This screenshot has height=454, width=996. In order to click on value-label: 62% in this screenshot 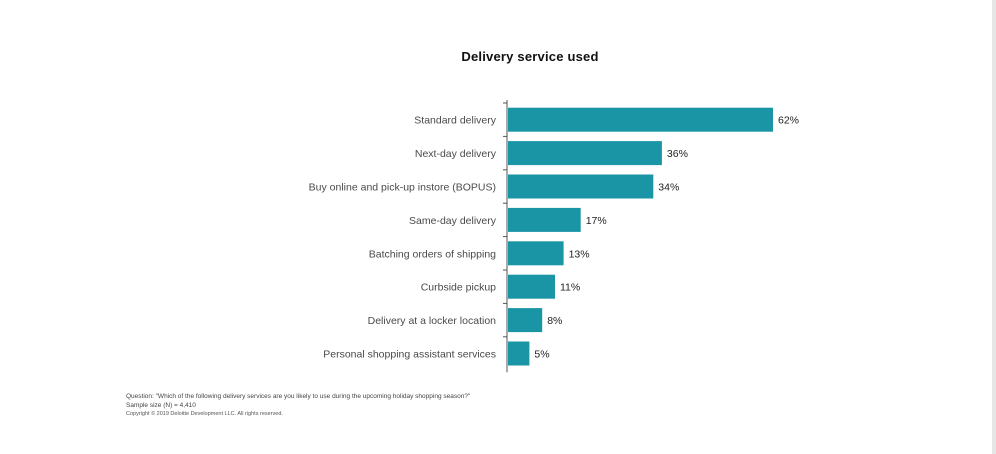, I will do `click(788, 121)`.